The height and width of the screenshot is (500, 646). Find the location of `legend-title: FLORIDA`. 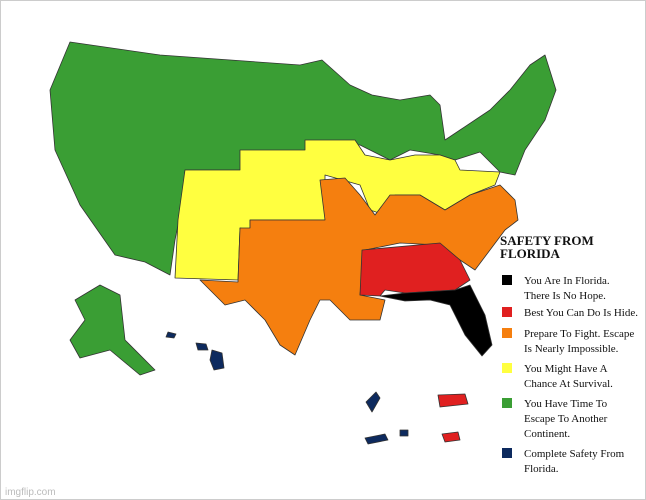

legend-title: FLORIDA is located at coordinates (530, 253).